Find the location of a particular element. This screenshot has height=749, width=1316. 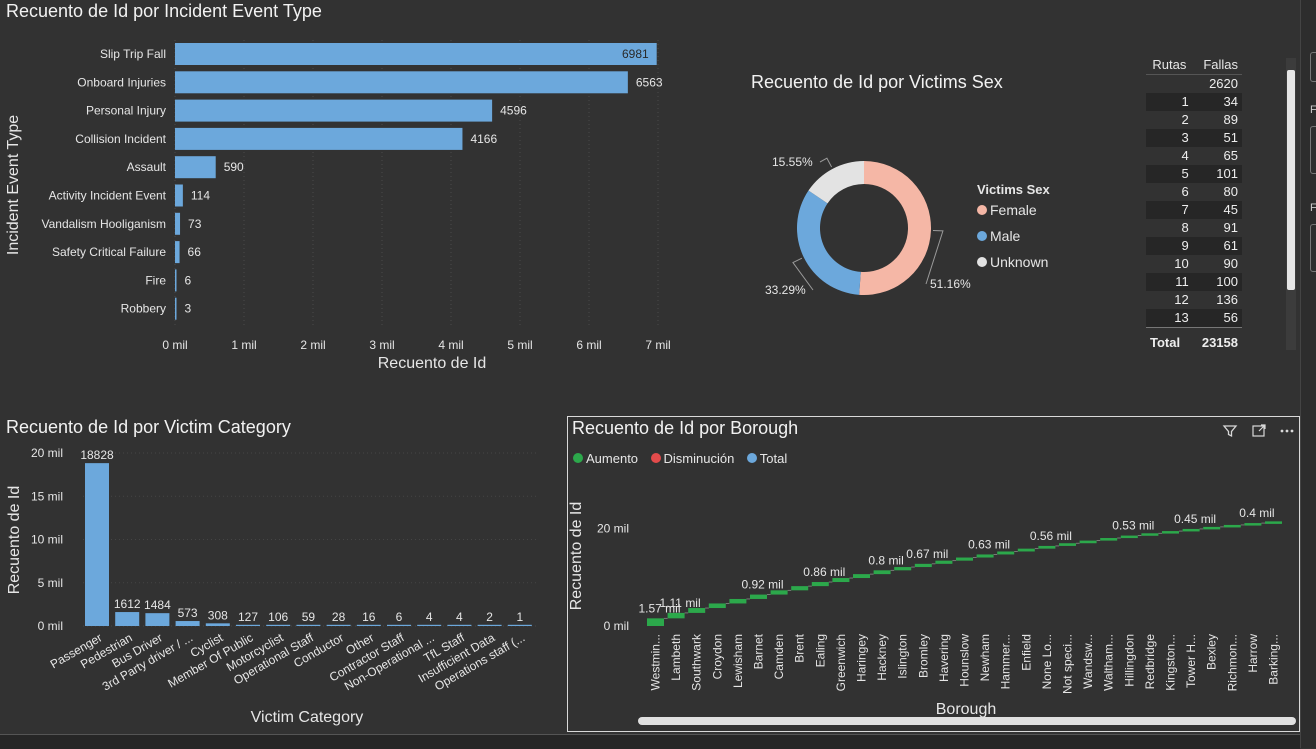

borough-horizontal-scrollbar is located at coordinates (967, 721).